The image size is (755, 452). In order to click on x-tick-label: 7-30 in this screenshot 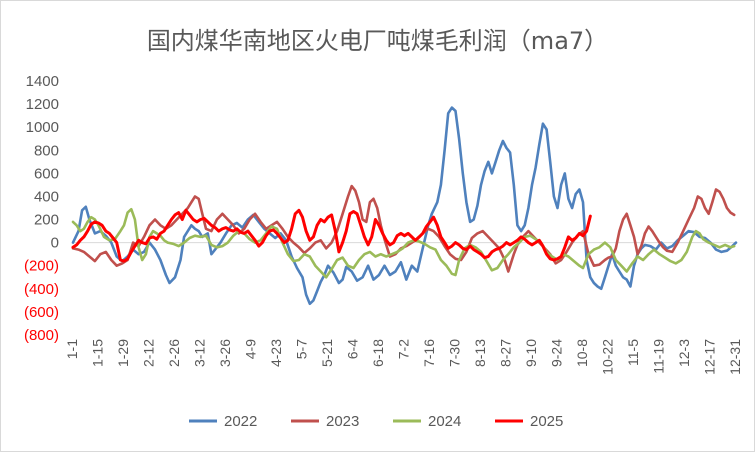, I will do `click(455, 353)`.